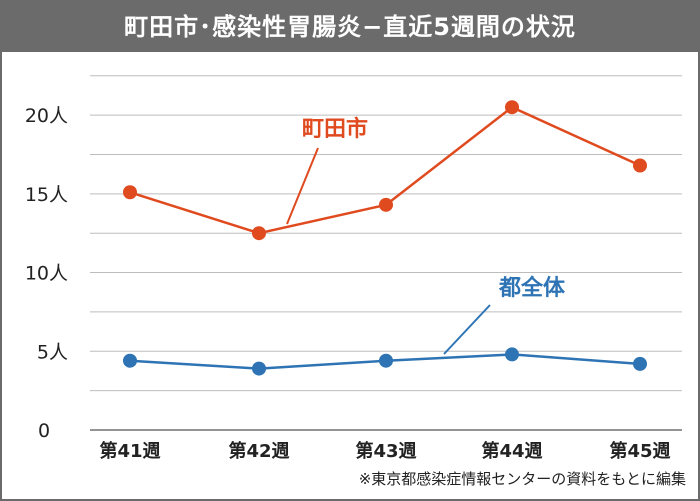 The image size is (700, 501). What do you see at coordinates (46, 274) in the screenshot?
I see `y-tick-label: 10人` at bounding box center [46, 274].